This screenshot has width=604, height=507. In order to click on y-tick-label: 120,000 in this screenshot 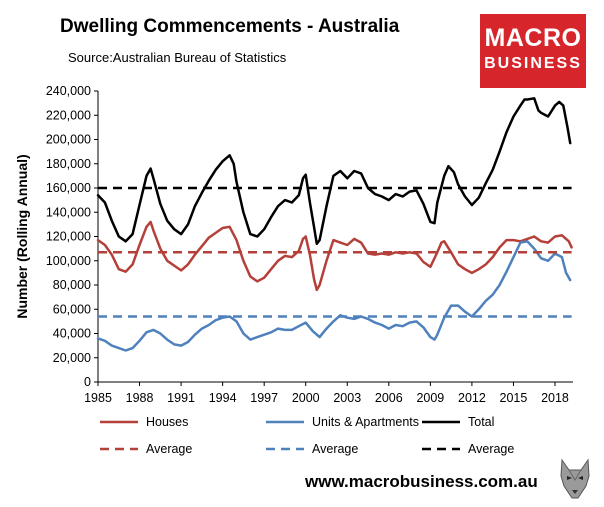, I will do `click(68, 237)`.